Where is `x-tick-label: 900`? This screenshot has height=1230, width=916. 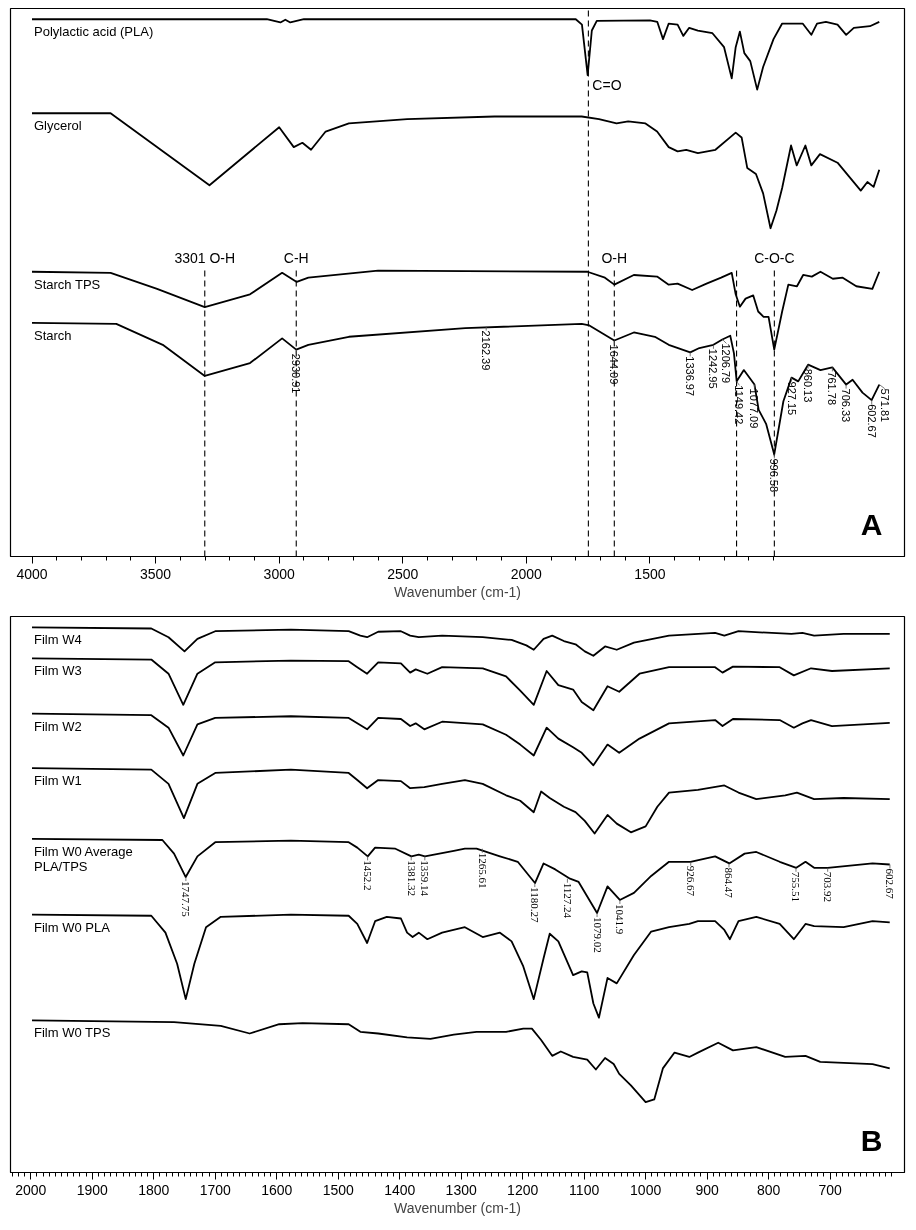
x-tick-label: 900 is located at coordinates (707, 1189).